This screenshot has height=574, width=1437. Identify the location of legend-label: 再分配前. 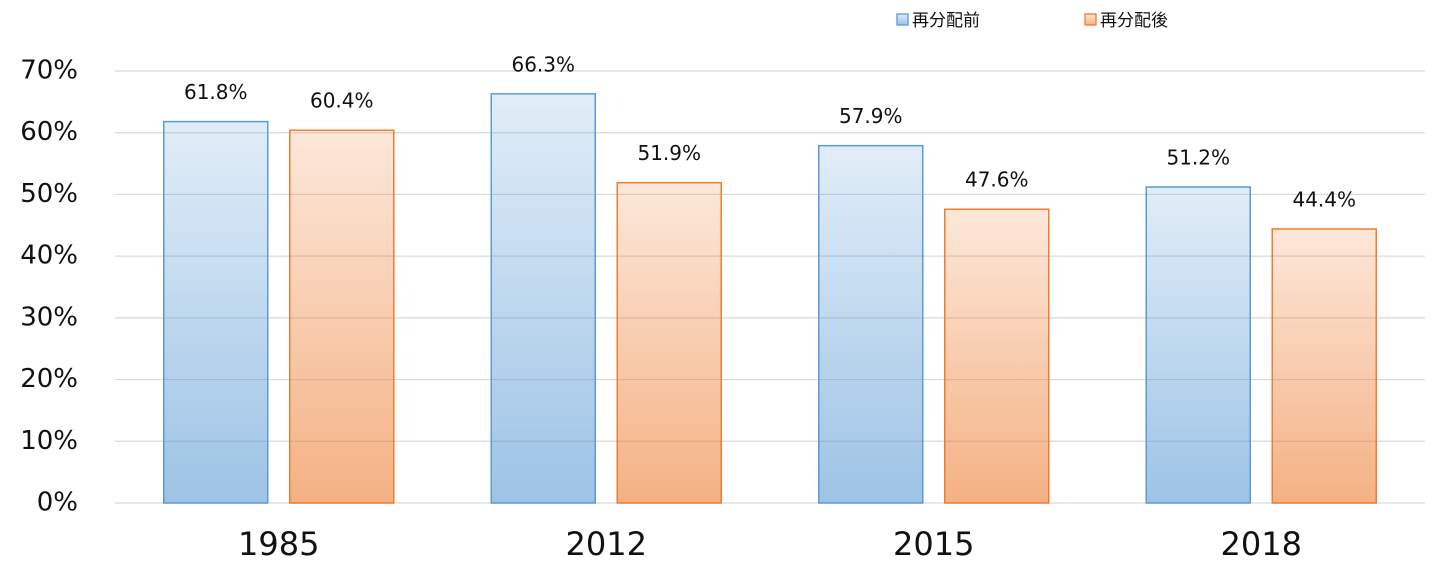
(946, 21).